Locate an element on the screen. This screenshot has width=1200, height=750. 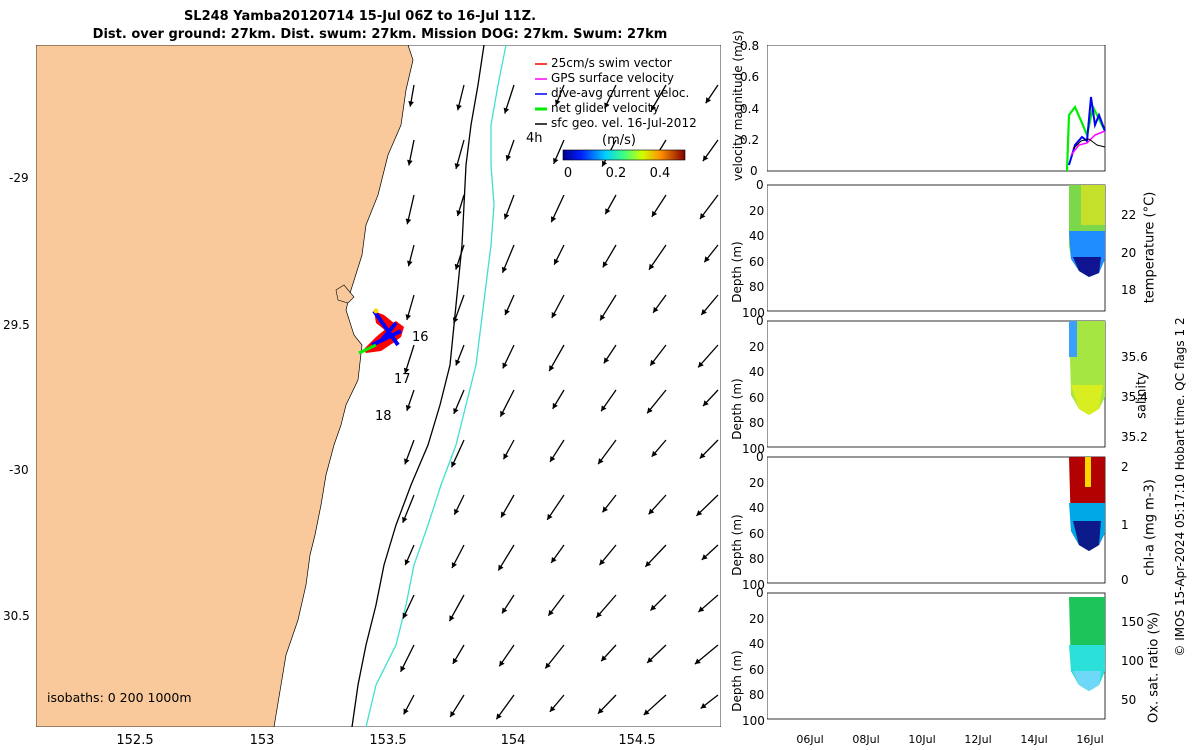
chla-panel-frame is located at coordinates (936, 520).